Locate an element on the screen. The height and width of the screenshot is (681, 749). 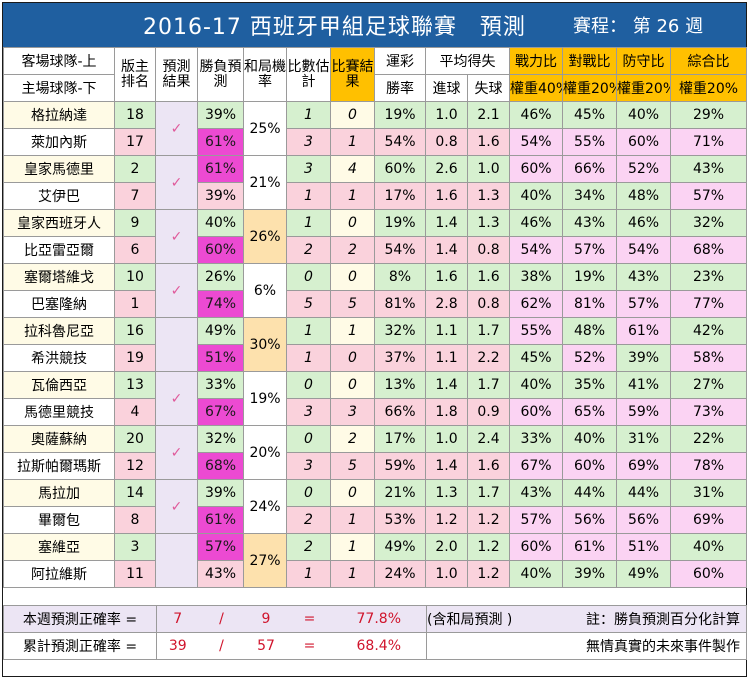
ratio-def: 52% is located at coordinates (643, 169).